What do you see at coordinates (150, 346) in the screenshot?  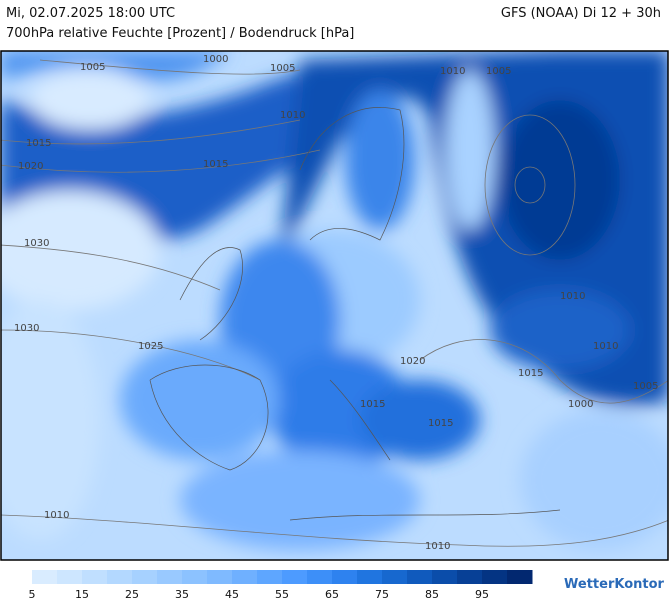 I see `isobar-label: 1025` at bounding box center [150, 346].